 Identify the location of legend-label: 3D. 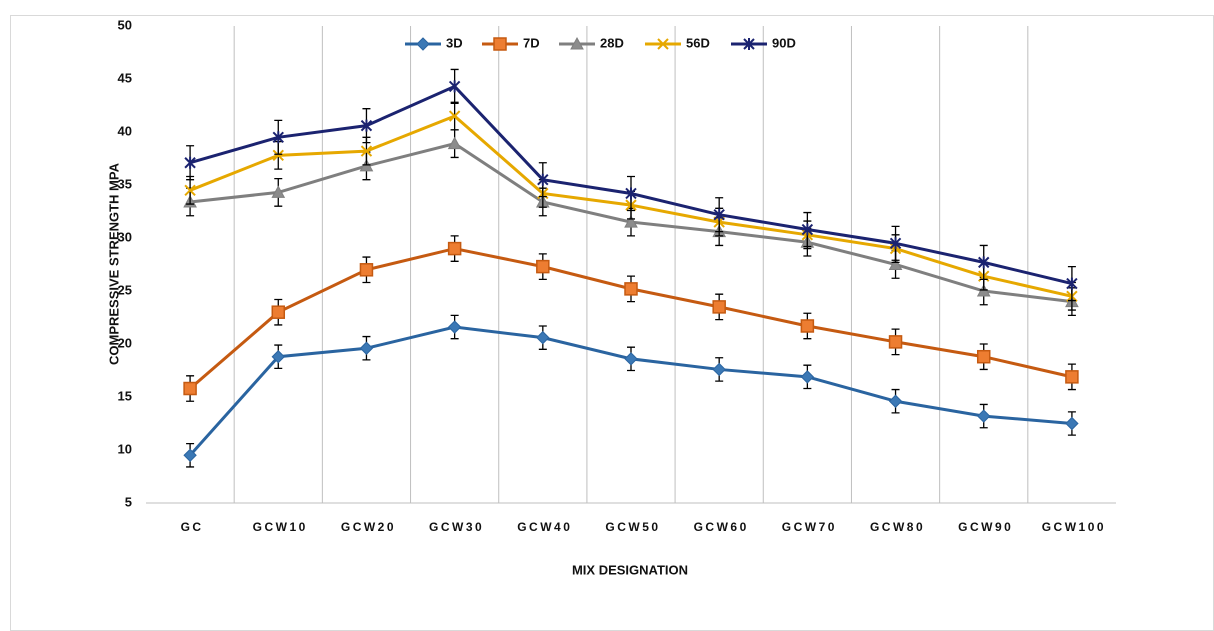
(454, 42).